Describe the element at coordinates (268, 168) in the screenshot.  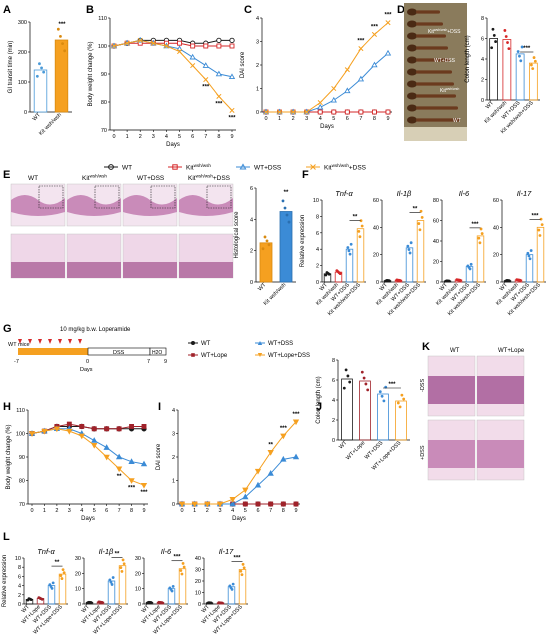
I see `legend-label-wt-dss: WT+DSS` at that location.